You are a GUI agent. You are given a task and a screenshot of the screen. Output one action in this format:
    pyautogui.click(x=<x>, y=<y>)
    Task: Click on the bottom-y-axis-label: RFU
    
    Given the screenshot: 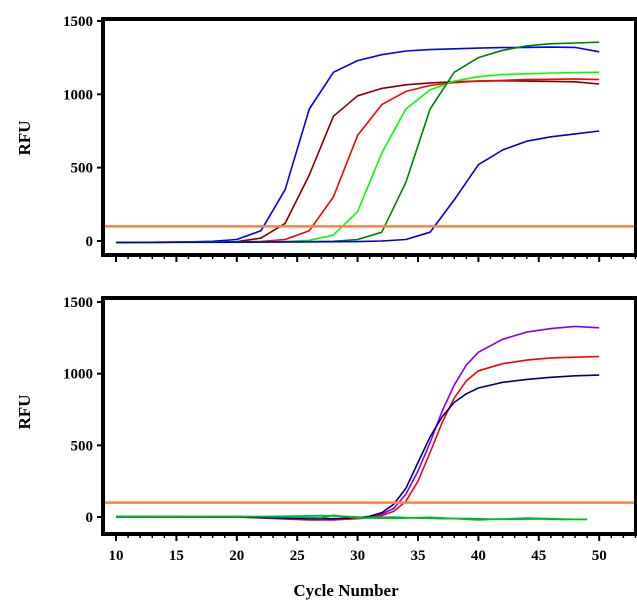 What is the action you would take?
    pyautogui.click(x=24, y=412)
    